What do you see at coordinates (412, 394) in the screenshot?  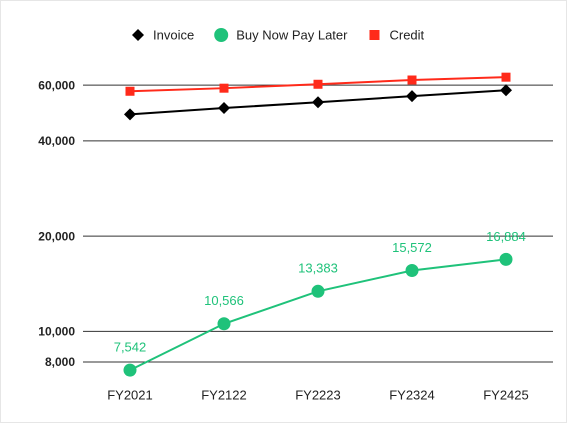 I see `x-tick-label: FY2324` at bounding box center [412, 394].